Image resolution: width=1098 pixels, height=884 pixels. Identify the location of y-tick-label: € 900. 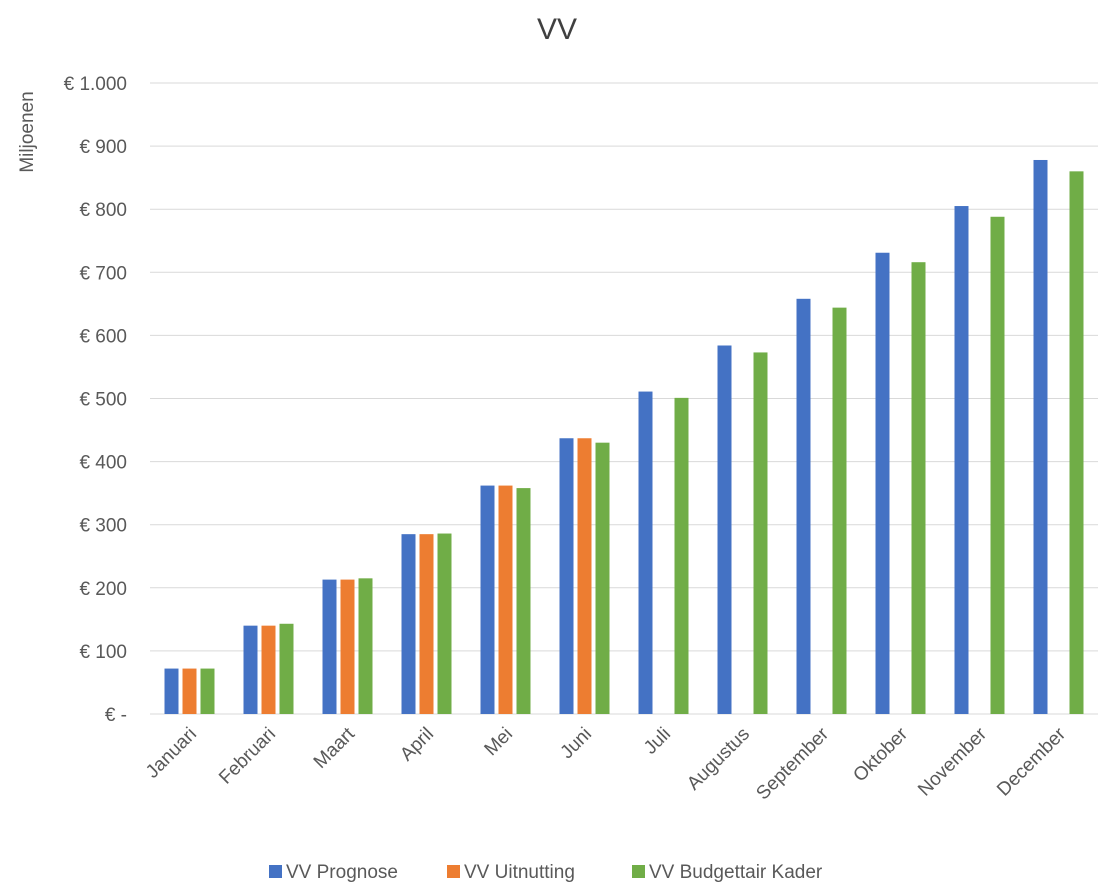
(103, 147).